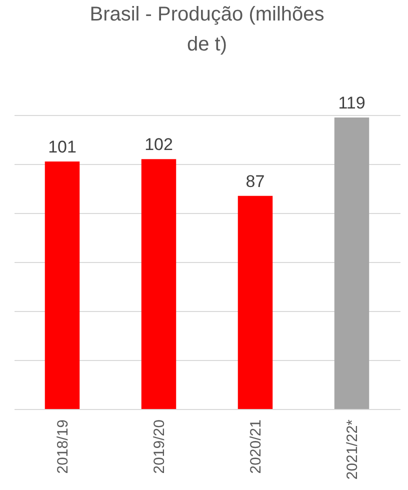 Image resolution: width=408 pixels, height=490 pixels. Describe the element at coordinates (158, 144) in the screenshot. I see `data-label: 102` at that location.